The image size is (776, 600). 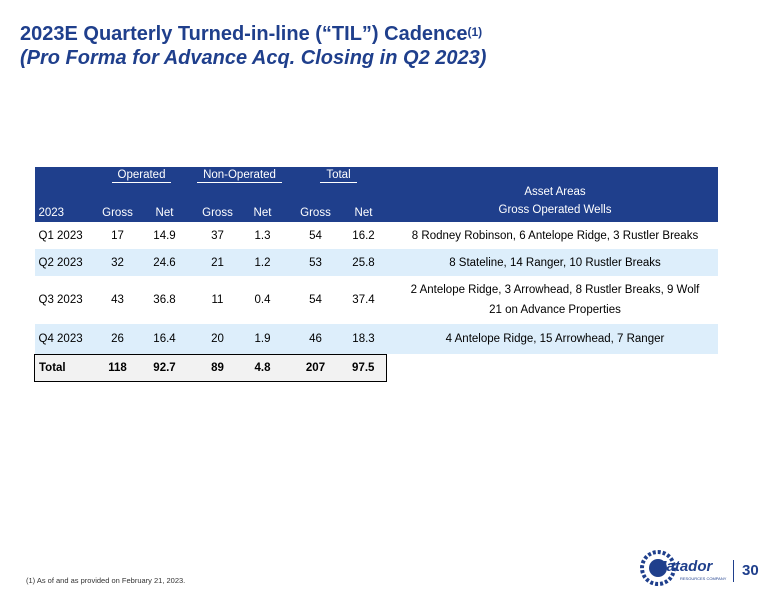 I want to click on row-nonop-net: 1.9, so click(x=262, y=339).